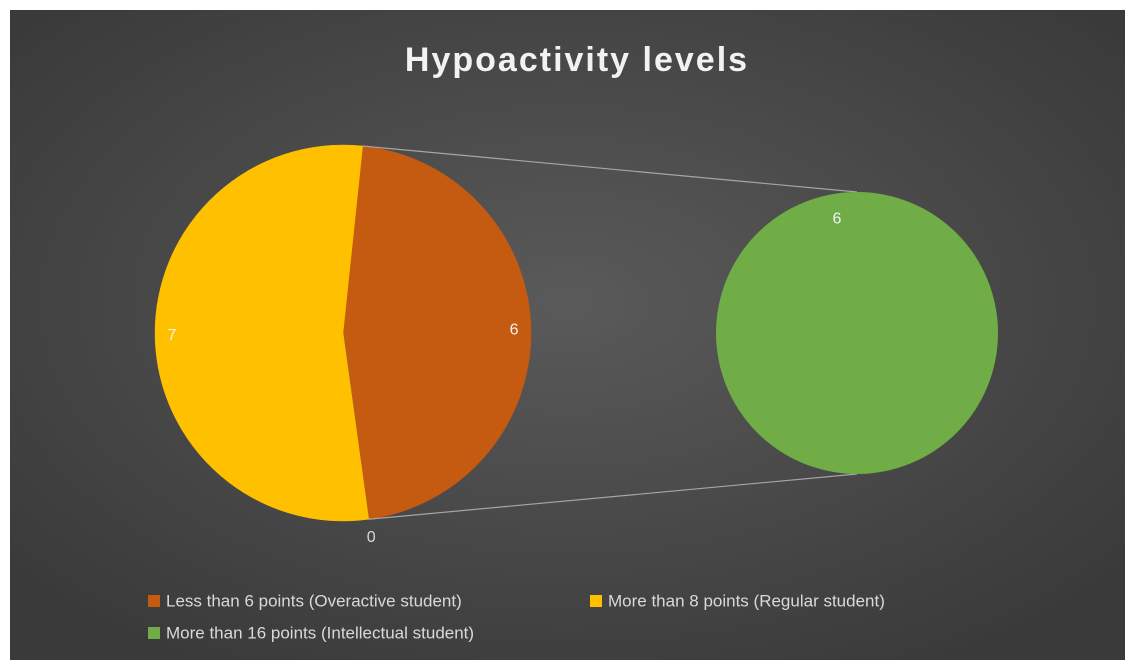  Describe the element at coordinates (746, 600) in the screenshot. I see `legend-label: More than 8 points (Regular student)` at that location.